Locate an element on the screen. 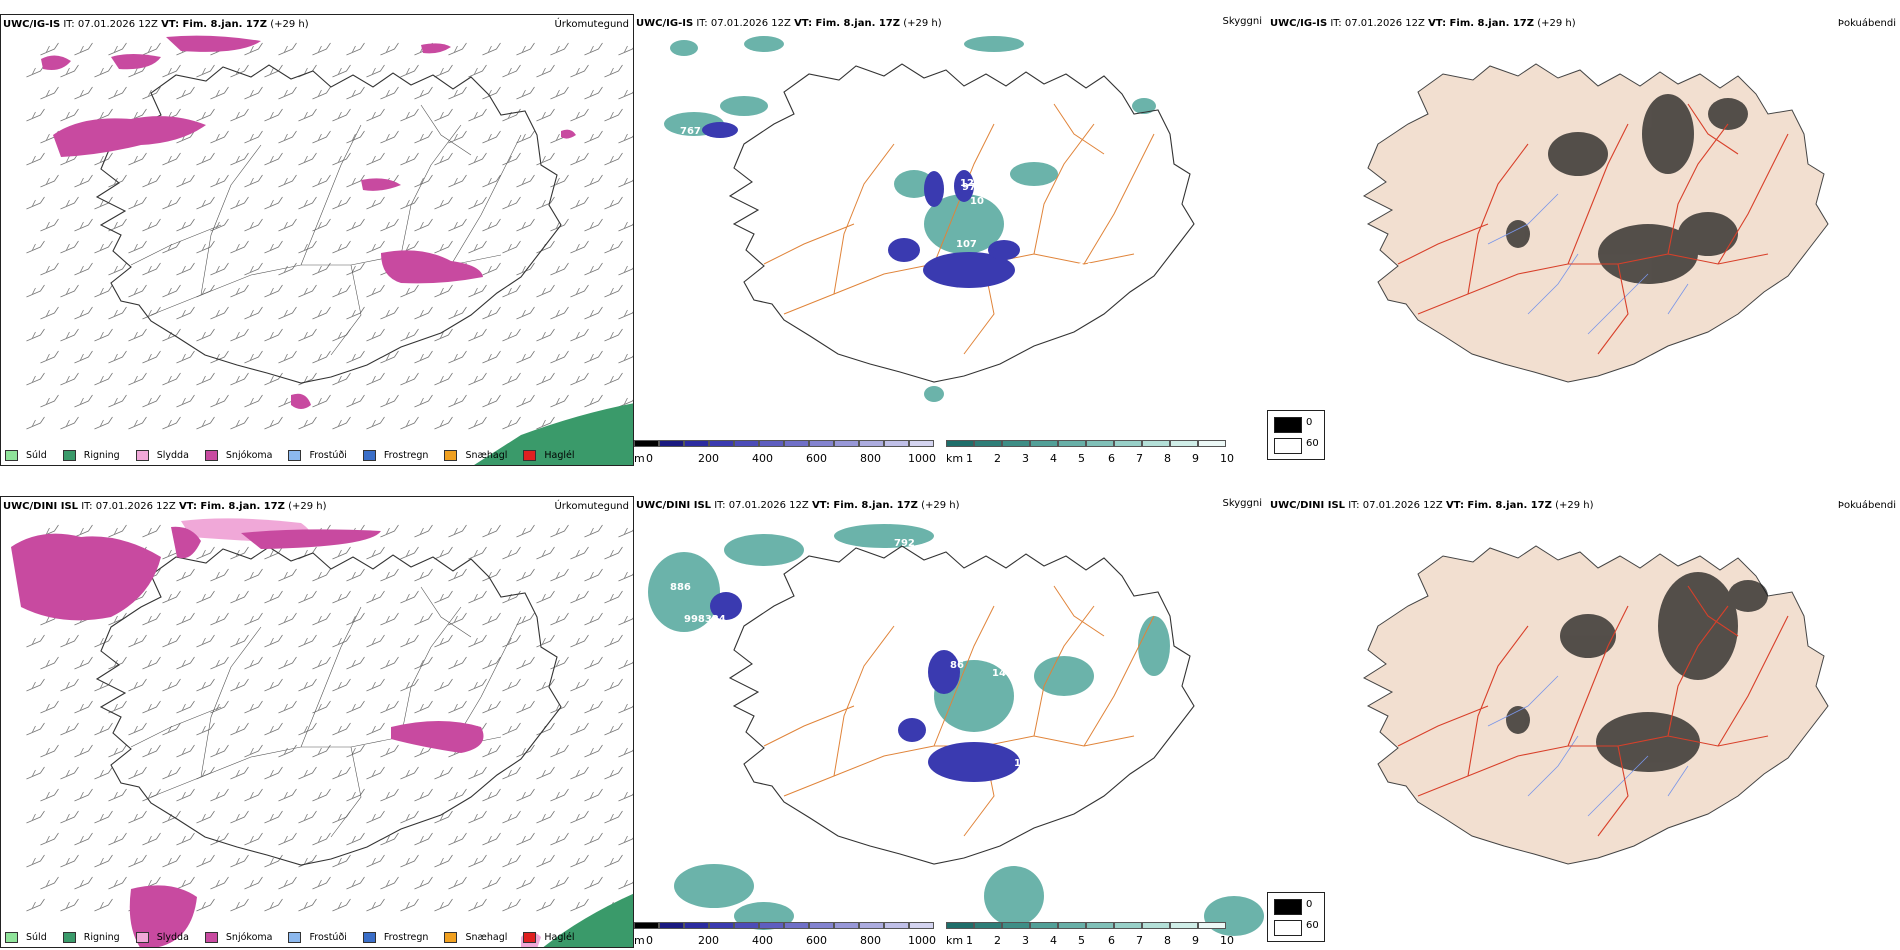  colorbar-tick: 4 is located at coordinates (1053, 458).